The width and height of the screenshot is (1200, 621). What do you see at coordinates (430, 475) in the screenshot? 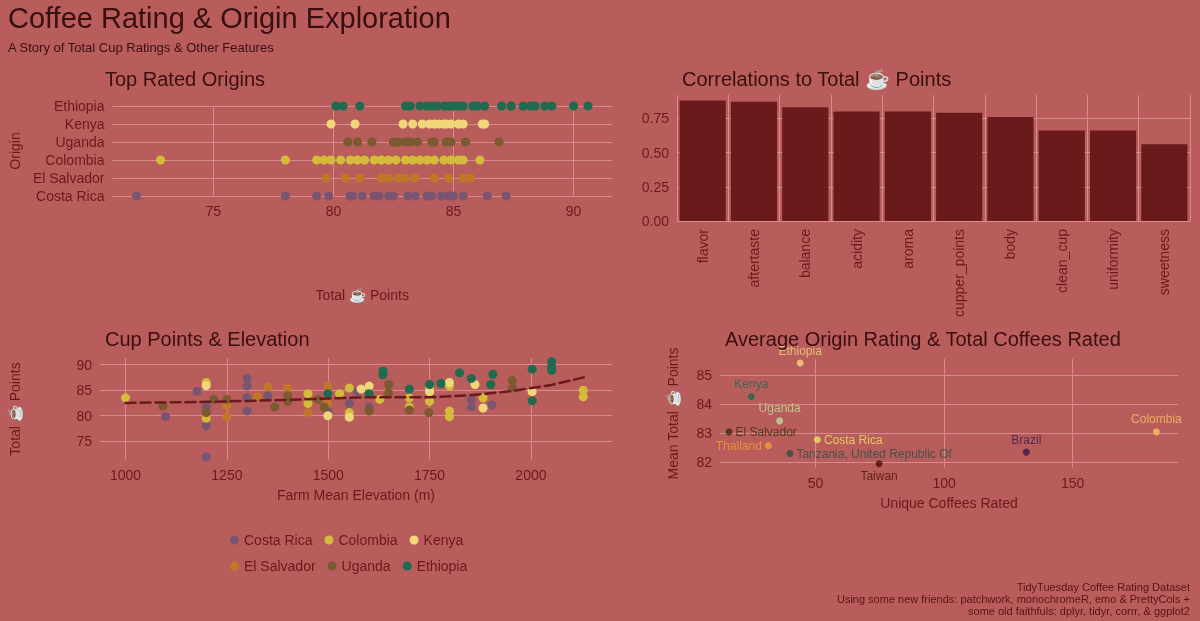
I see `x-tick-label: 1750` at bounding box center [430, 475].